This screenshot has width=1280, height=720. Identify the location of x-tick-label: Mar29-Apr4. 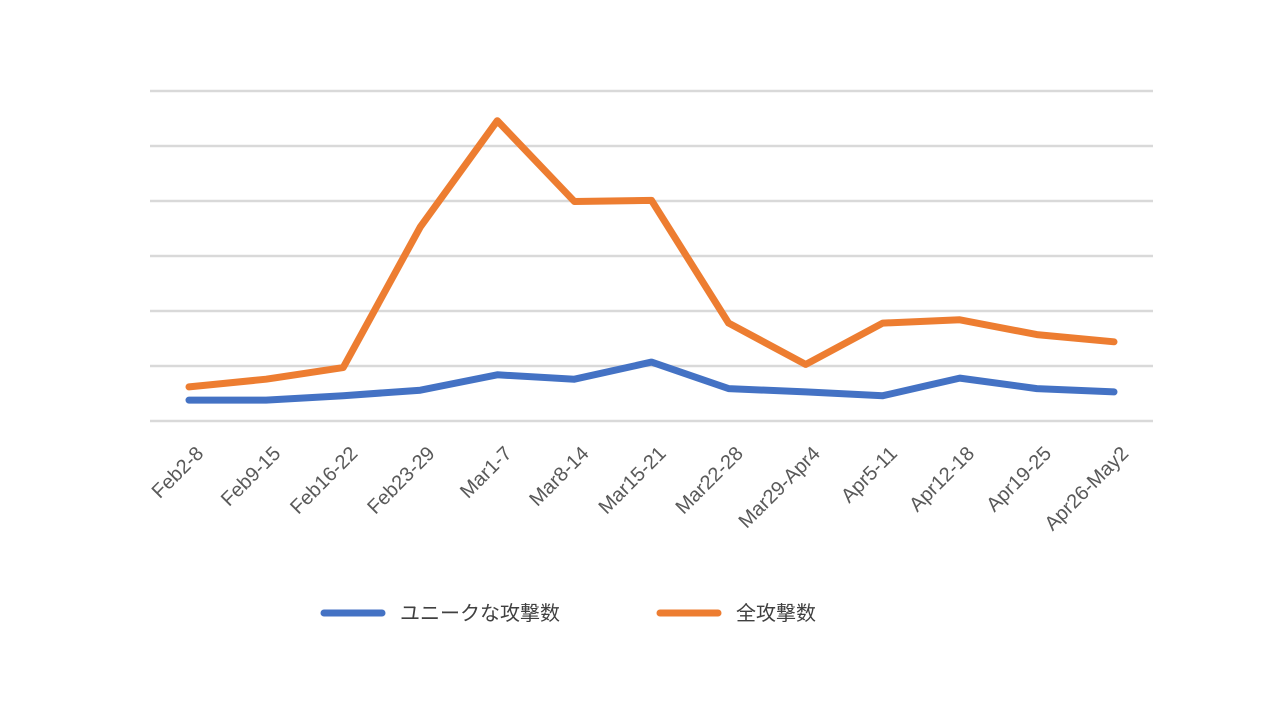
(780, 488).